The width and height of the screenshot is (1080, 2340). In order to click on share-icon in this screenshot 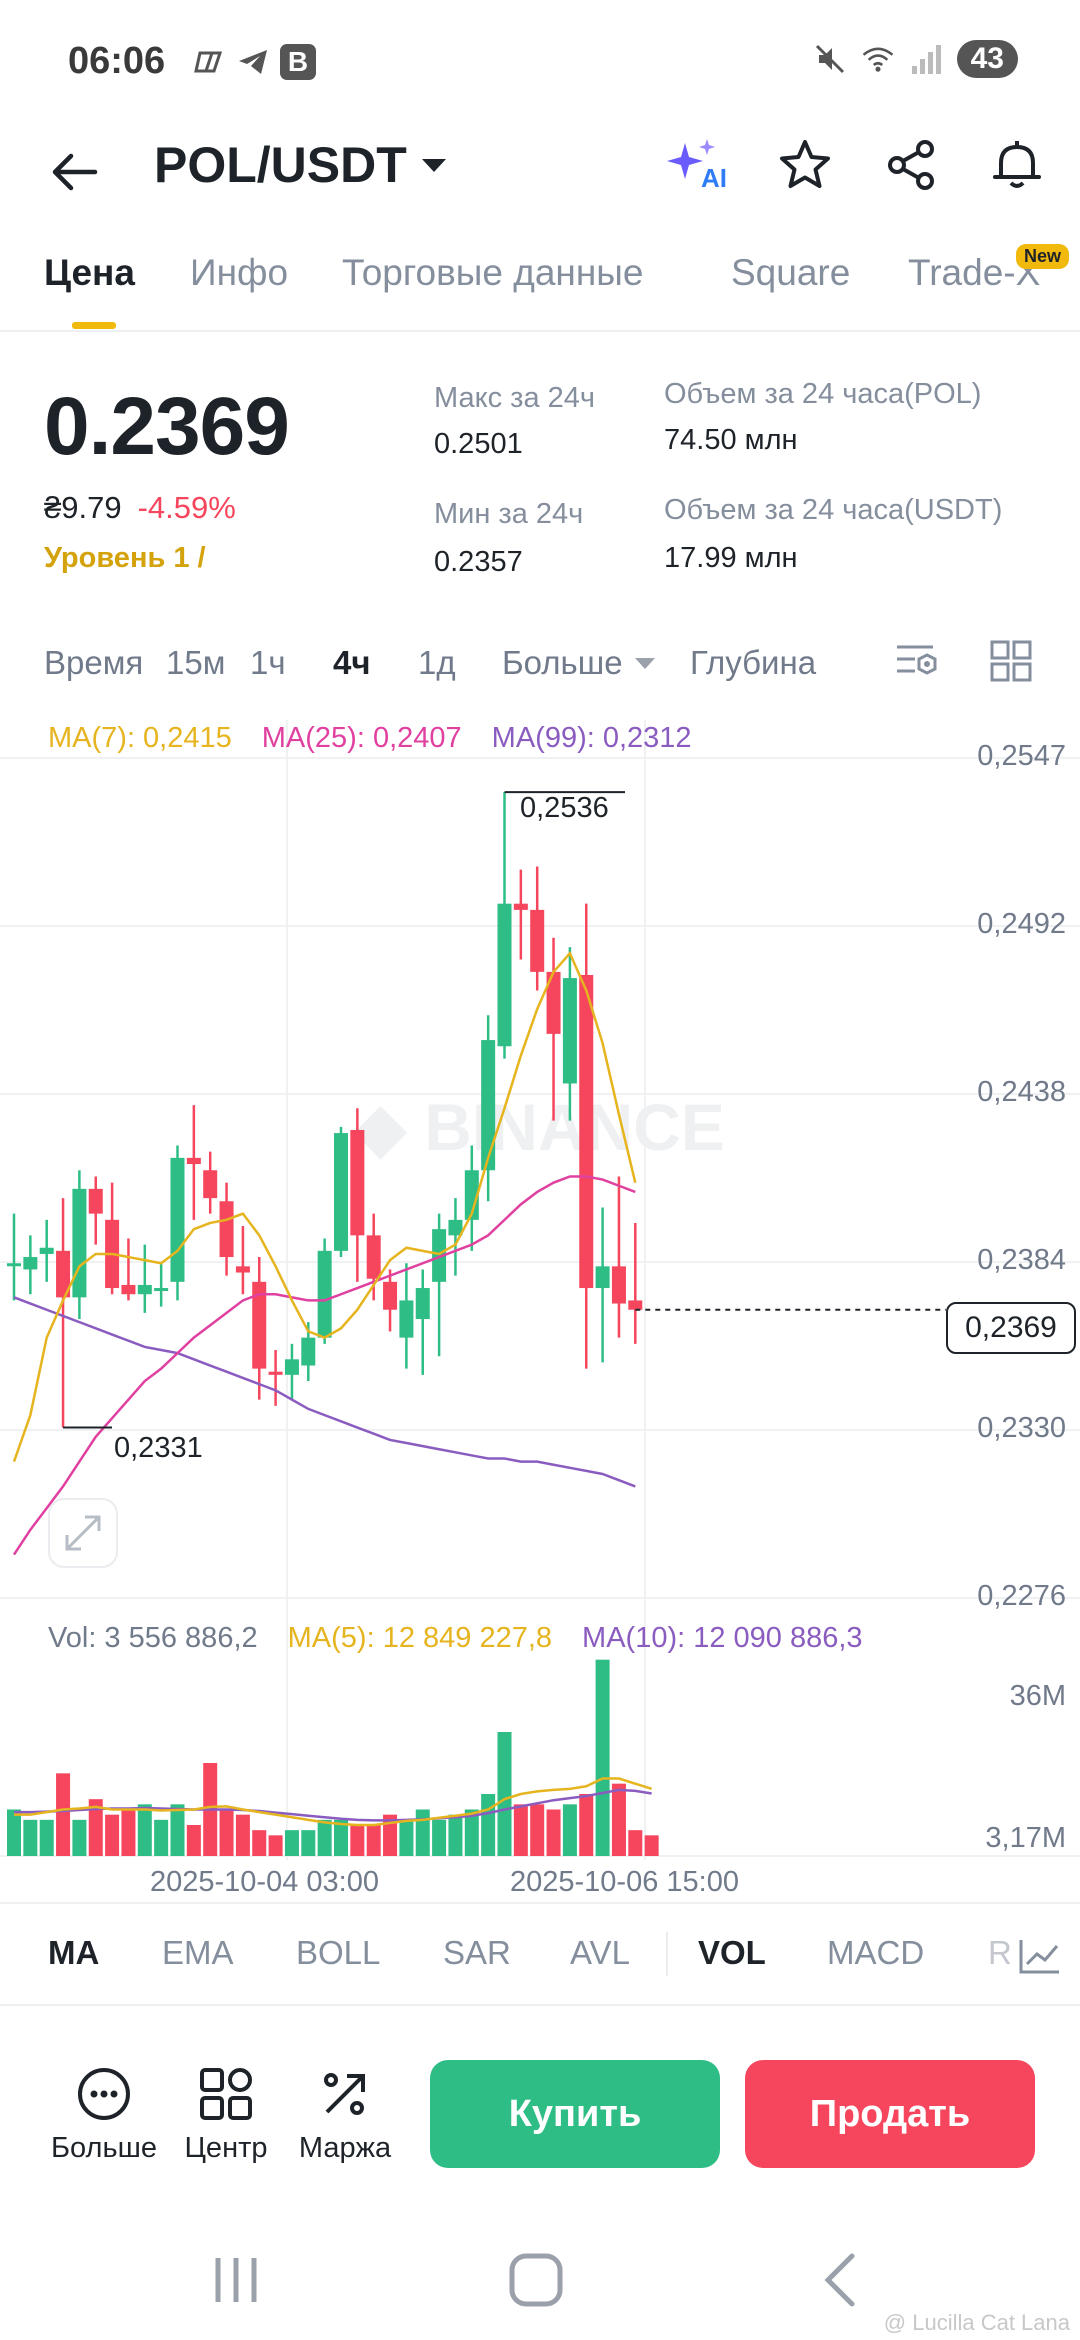, I will do `click(911, 165)`.